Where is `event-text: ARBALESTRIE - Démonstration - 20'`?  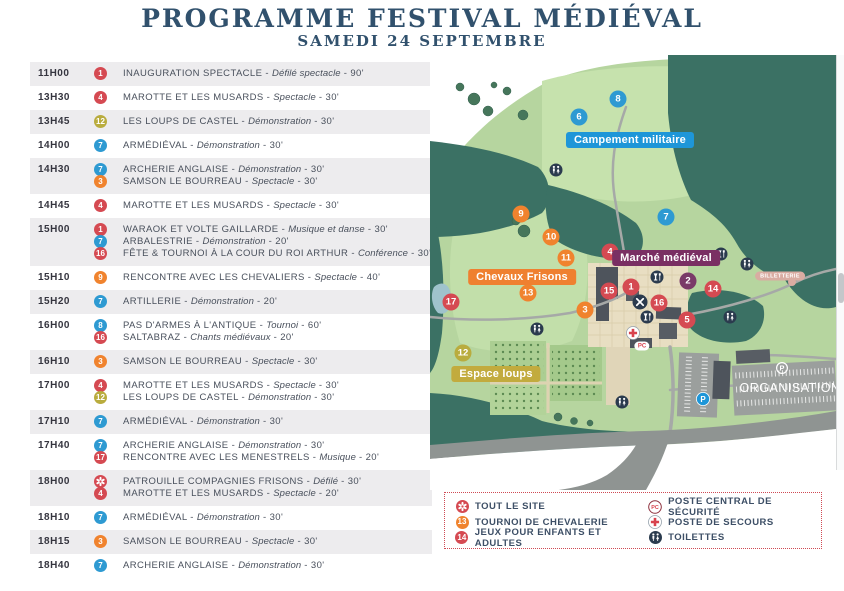
event-text: ARBALESTRIE - Démonstration - 20' is located at coordinates (206, 241).